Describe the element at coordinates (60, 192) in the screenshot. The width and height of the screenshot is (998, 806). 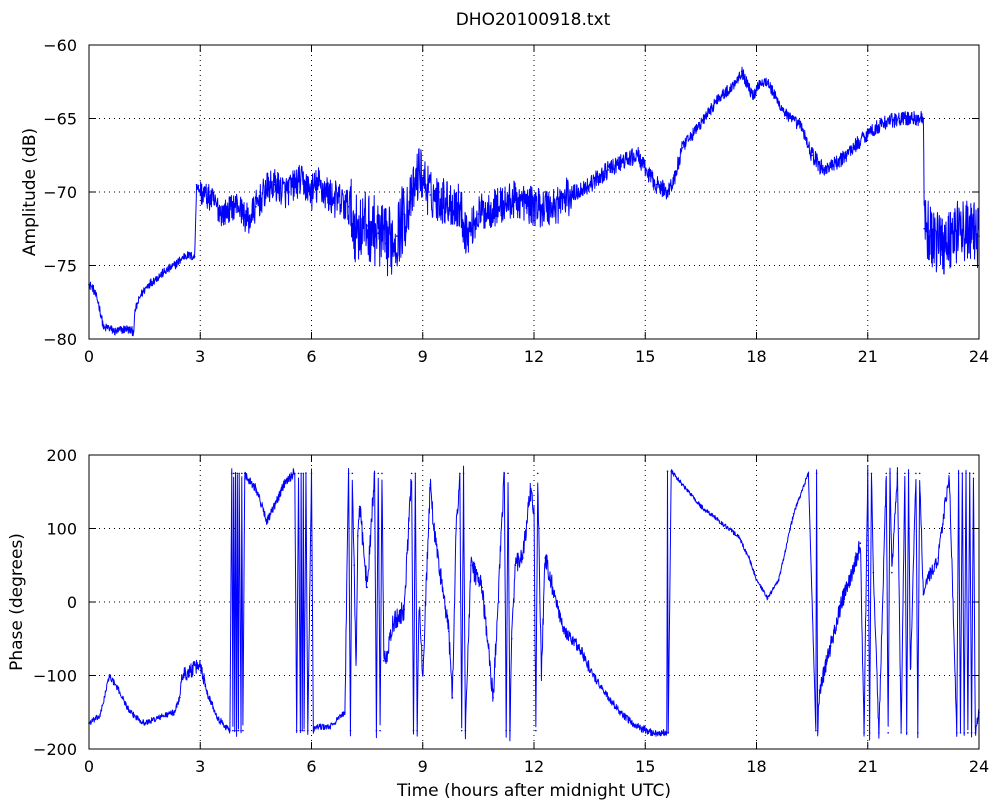
I see `y-tick-label: −70` at that location.